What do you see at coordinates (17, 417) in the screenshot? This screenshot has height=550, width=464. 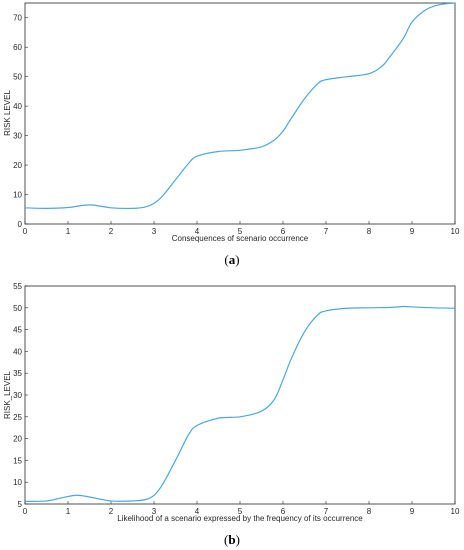 I see `y-tick-label: 25` at bounding box center [17, 417].